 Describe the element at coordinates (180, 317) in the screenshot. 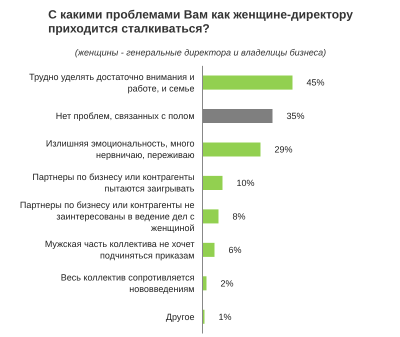

I see `y-tick-label: Другое` at that location.